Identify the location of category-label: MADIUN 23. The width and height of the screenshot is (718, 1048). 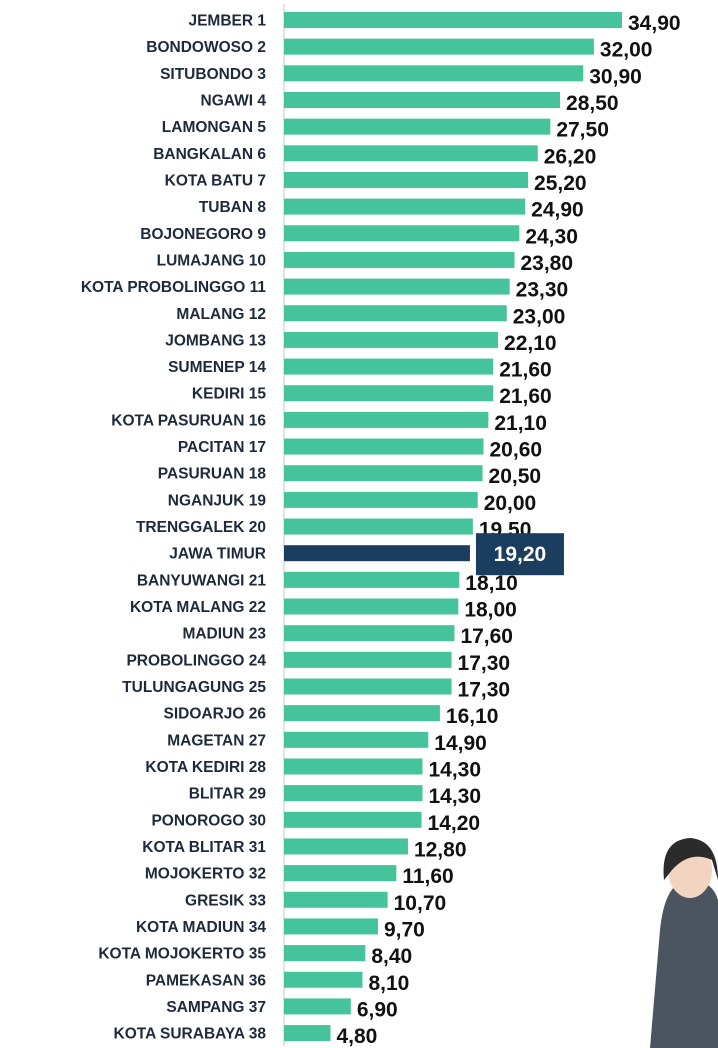
(224, 634).